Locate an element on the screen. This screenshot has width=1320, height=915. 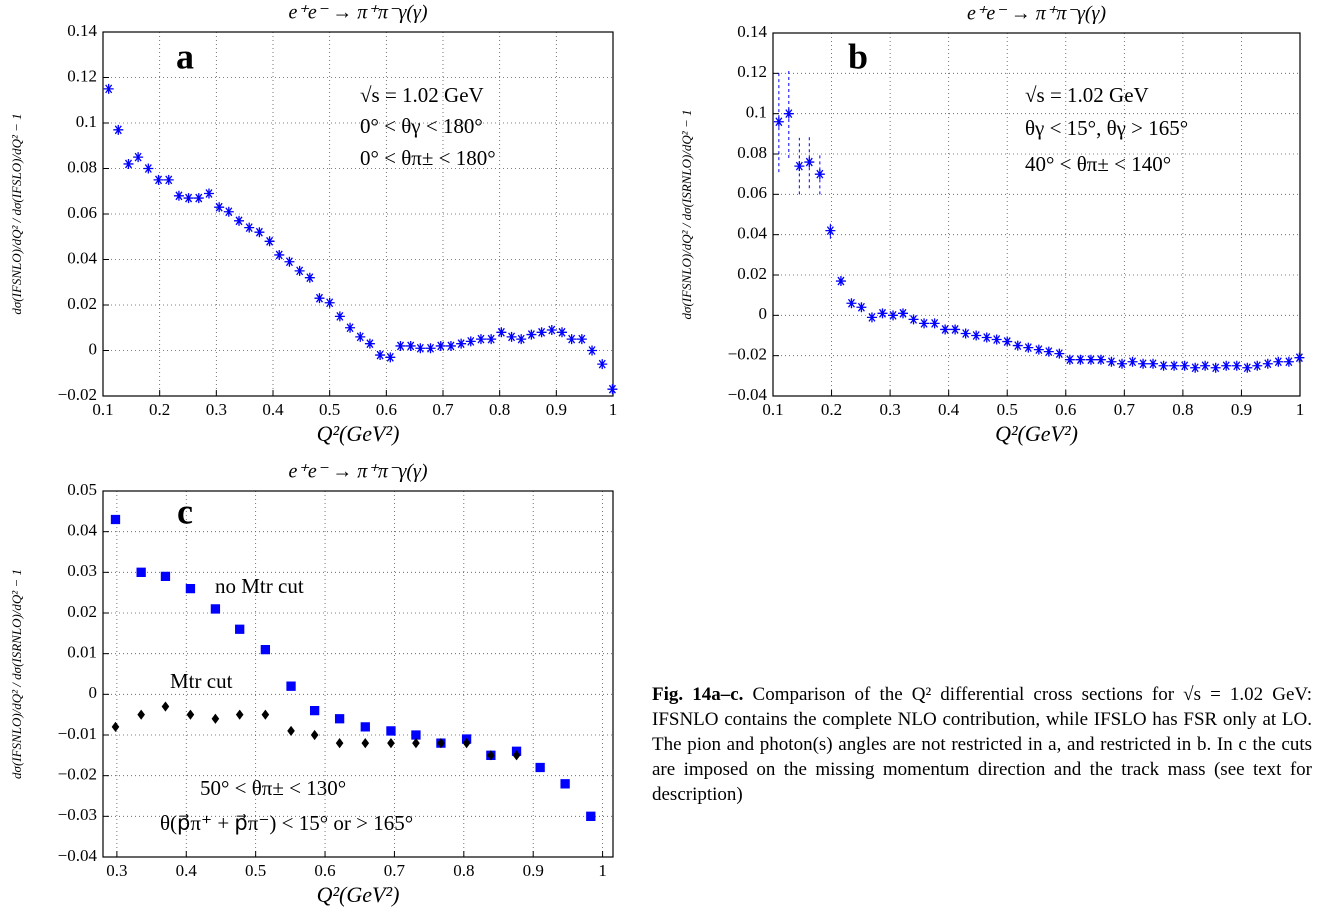
x-tick-label: 0.1 is located at coordinates (772, 409).